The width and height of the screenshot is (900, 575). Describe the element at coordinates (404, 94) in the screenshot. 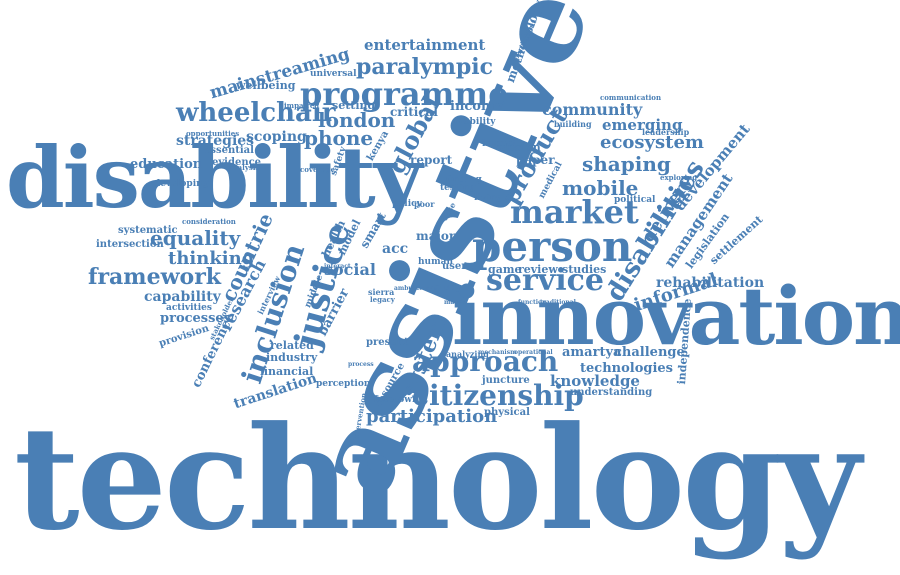

I see `word-programme: programme` at that location.